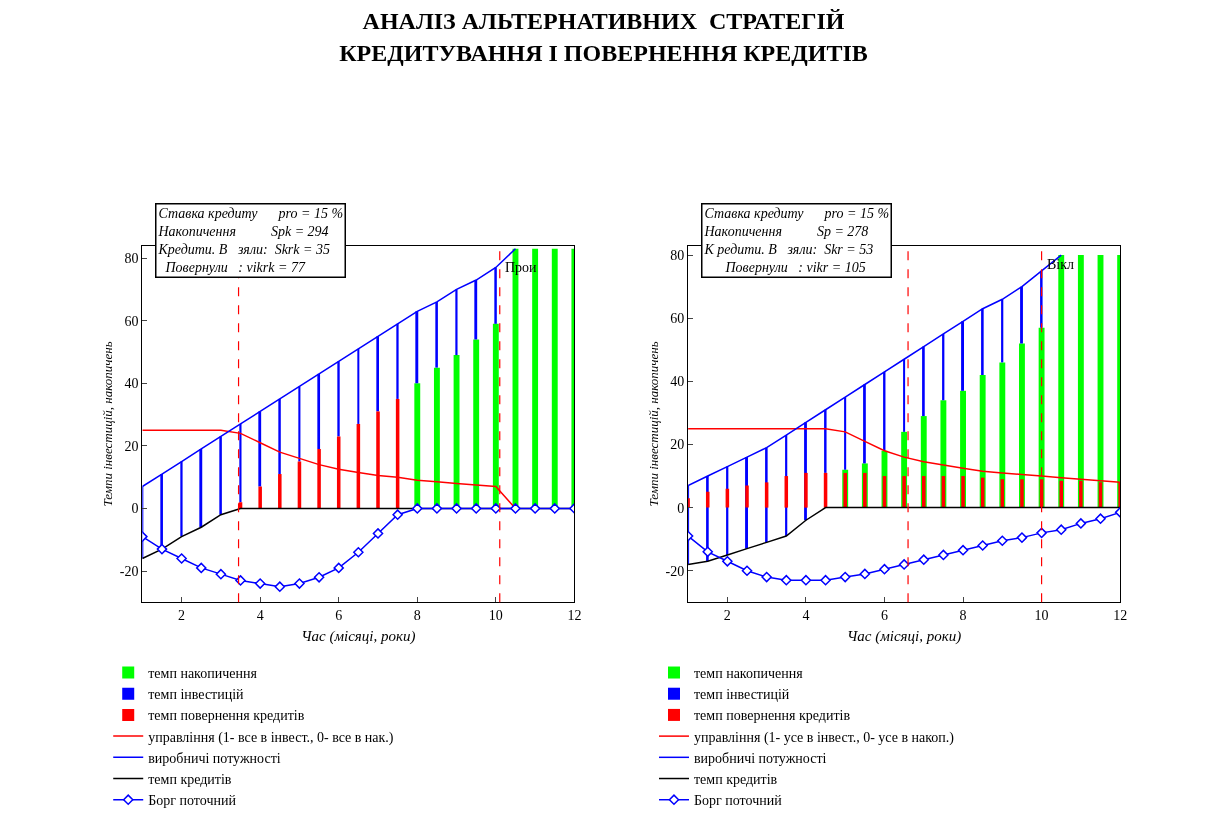  Describe the element at coordinates (824, 737) in the screenshot. I see `legend-label: управління (1- усе в інвест., 0- усе в накоп.)` at that location.